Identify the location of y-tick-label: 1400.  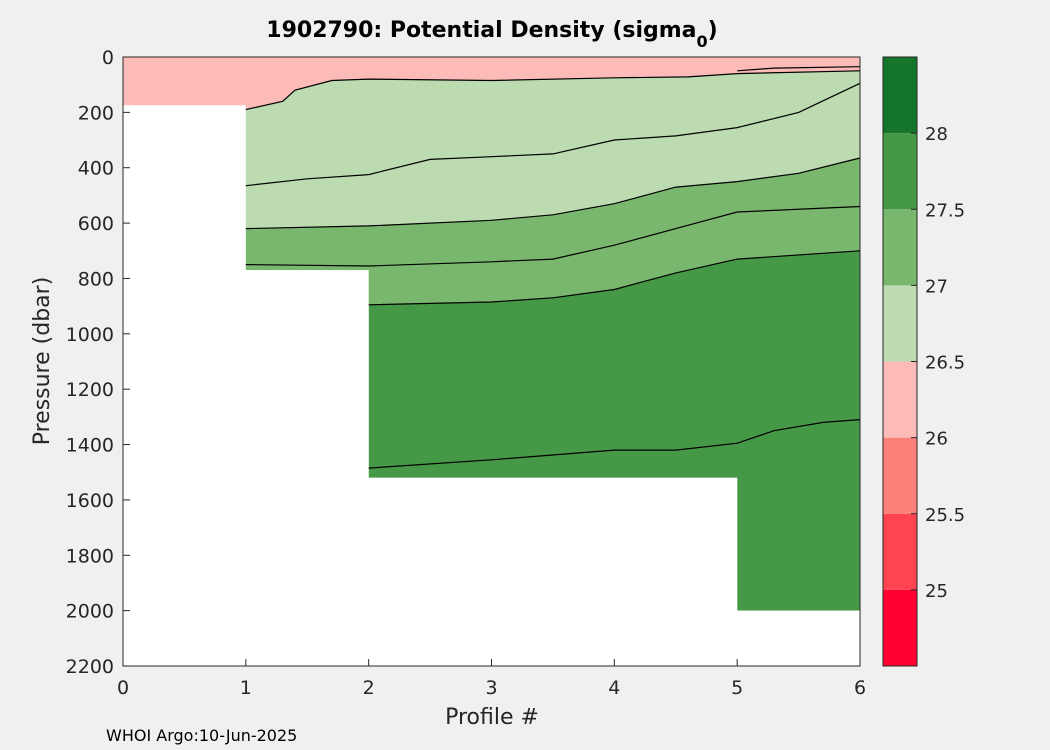
(90, 446).